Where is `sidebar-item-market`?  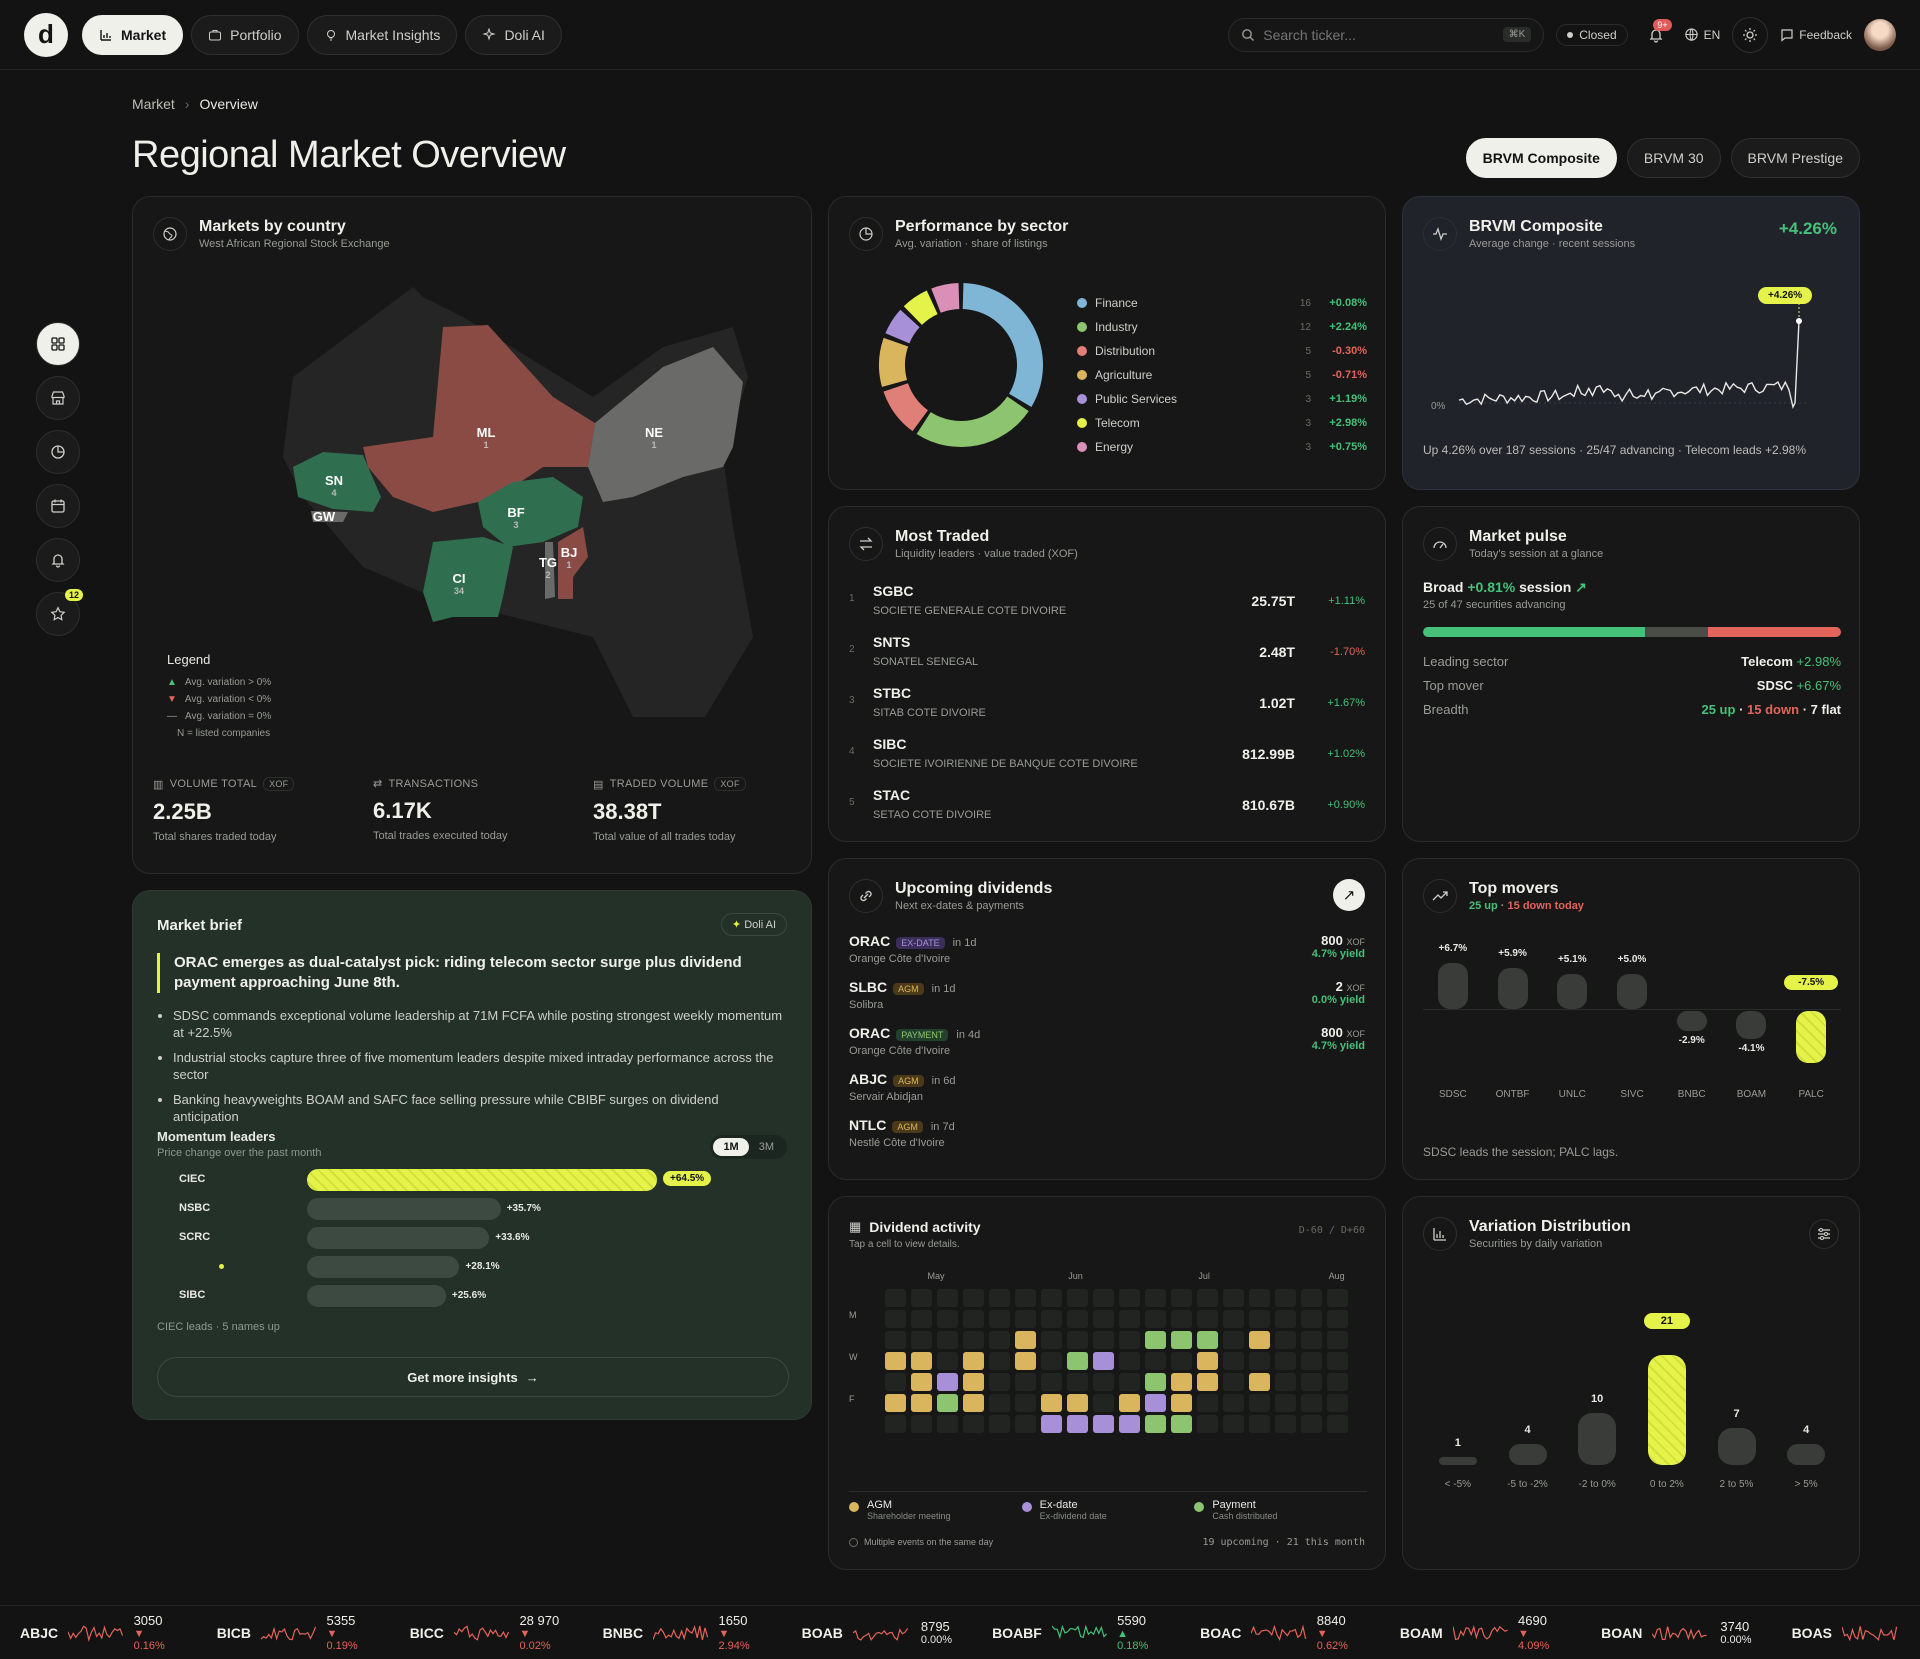 sidebar-item-market is located at coordinates (58, 398).